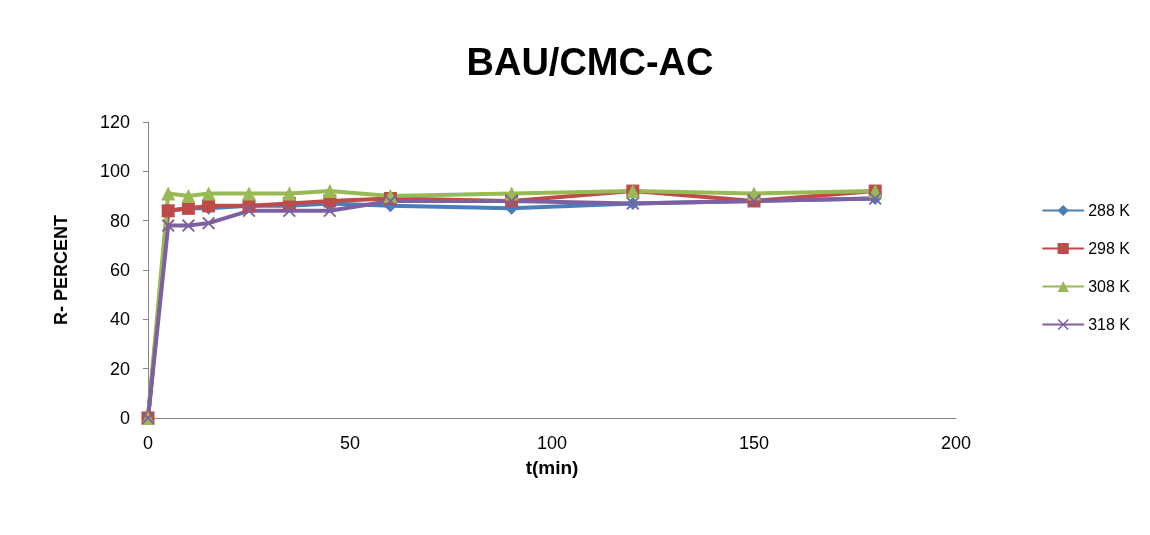 This screenshot has width=1150, height=535. I want to click on y-axis-title: R- PERCENT, so click(61, 270).